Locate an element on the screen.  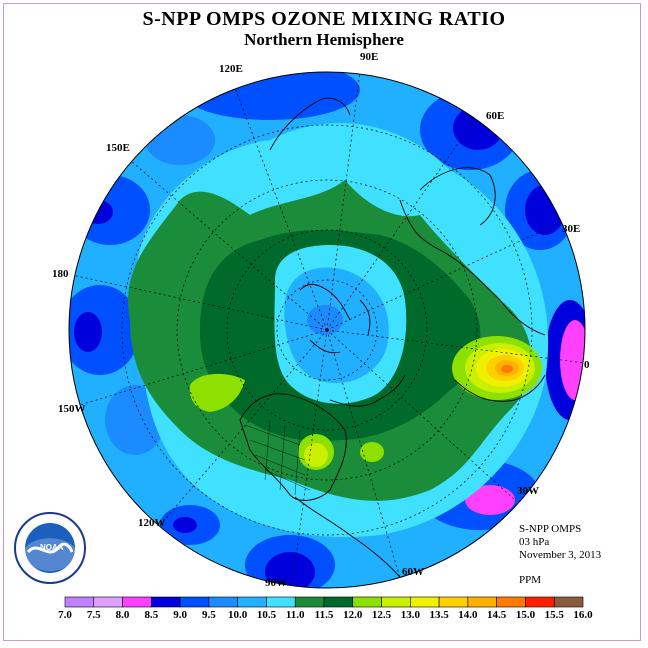
pressure-level-label: 03 hPa is located at coordinates (534, 542).